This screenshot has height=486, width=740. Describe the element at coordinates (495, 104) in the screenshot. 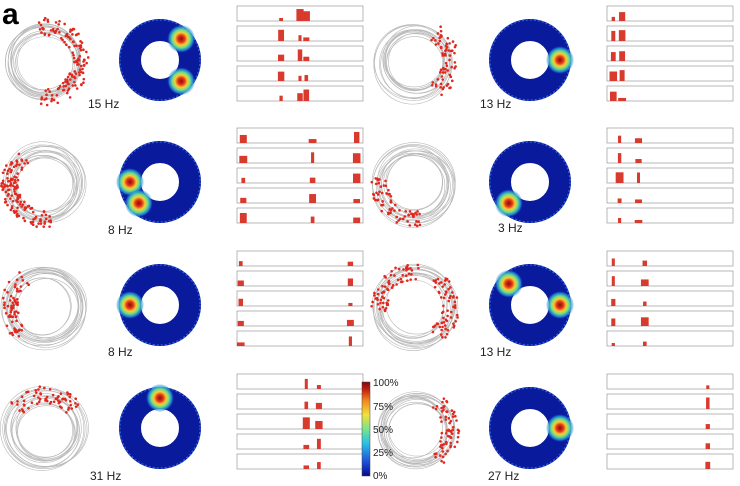

I see `firing-rate-label: 13 Hz` at that location.